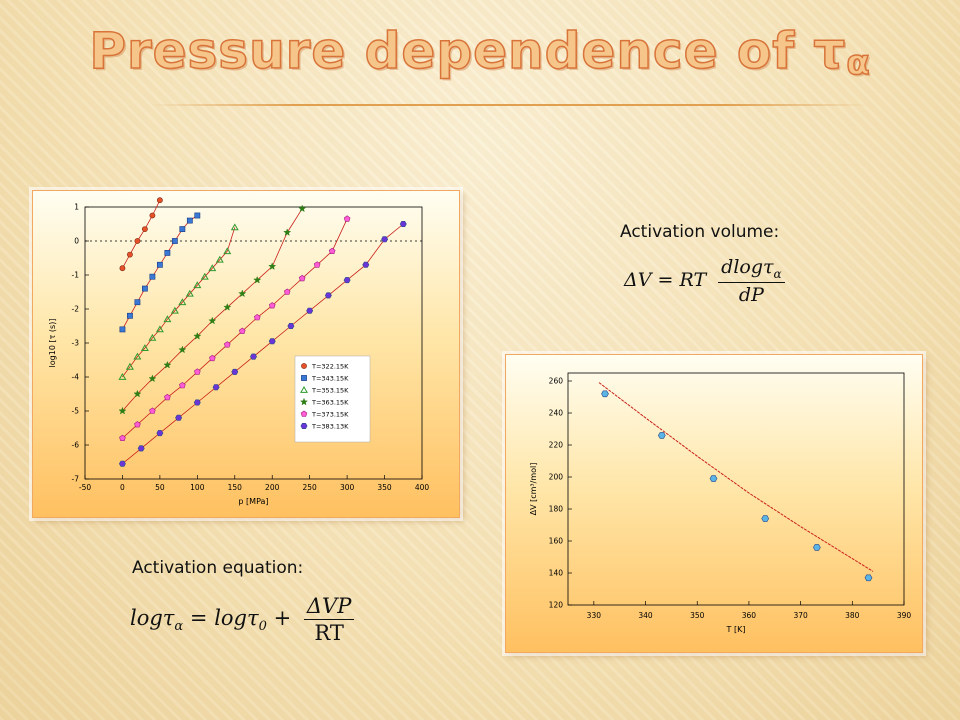 This screenshot has width=960, height=720. What do you see at coordinates (704, 281) in the screenshot?
I see `activation-volume-equation: ΔV = RT dlogτα dP` at bounding box center [704, 281].